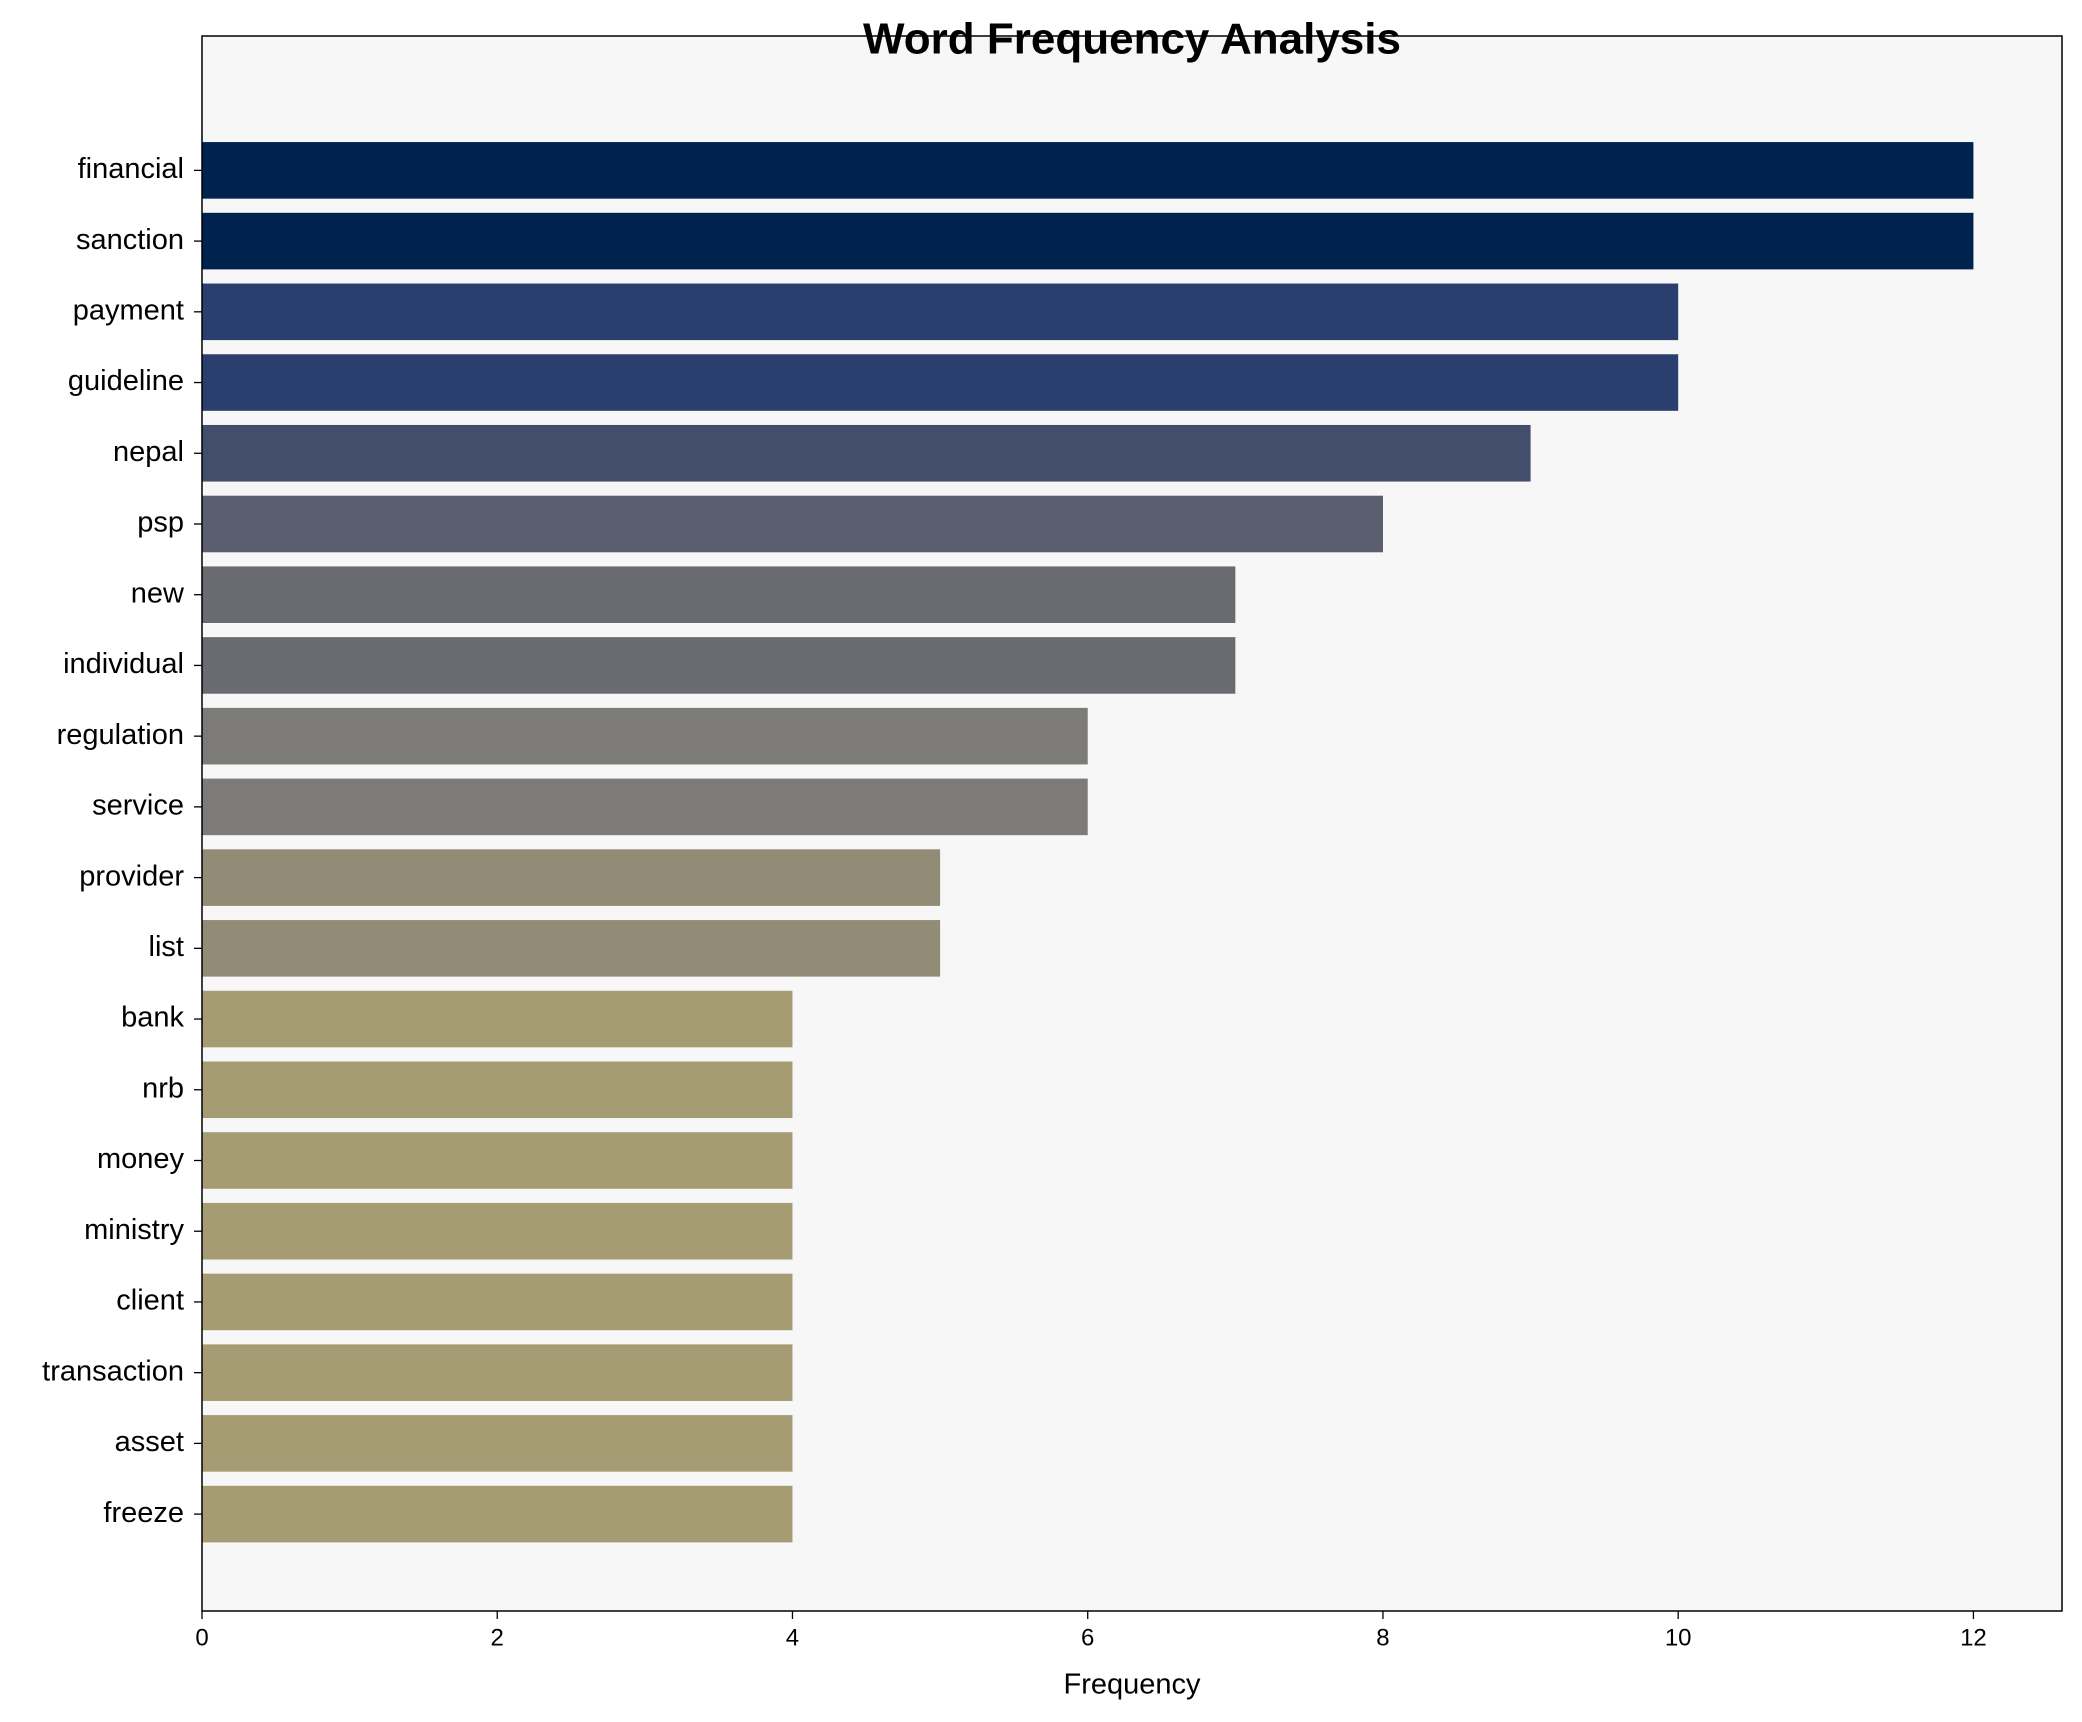 The image size is (2082, 1722). I want to click on y-tick-label: guideline, so click(126, 381).